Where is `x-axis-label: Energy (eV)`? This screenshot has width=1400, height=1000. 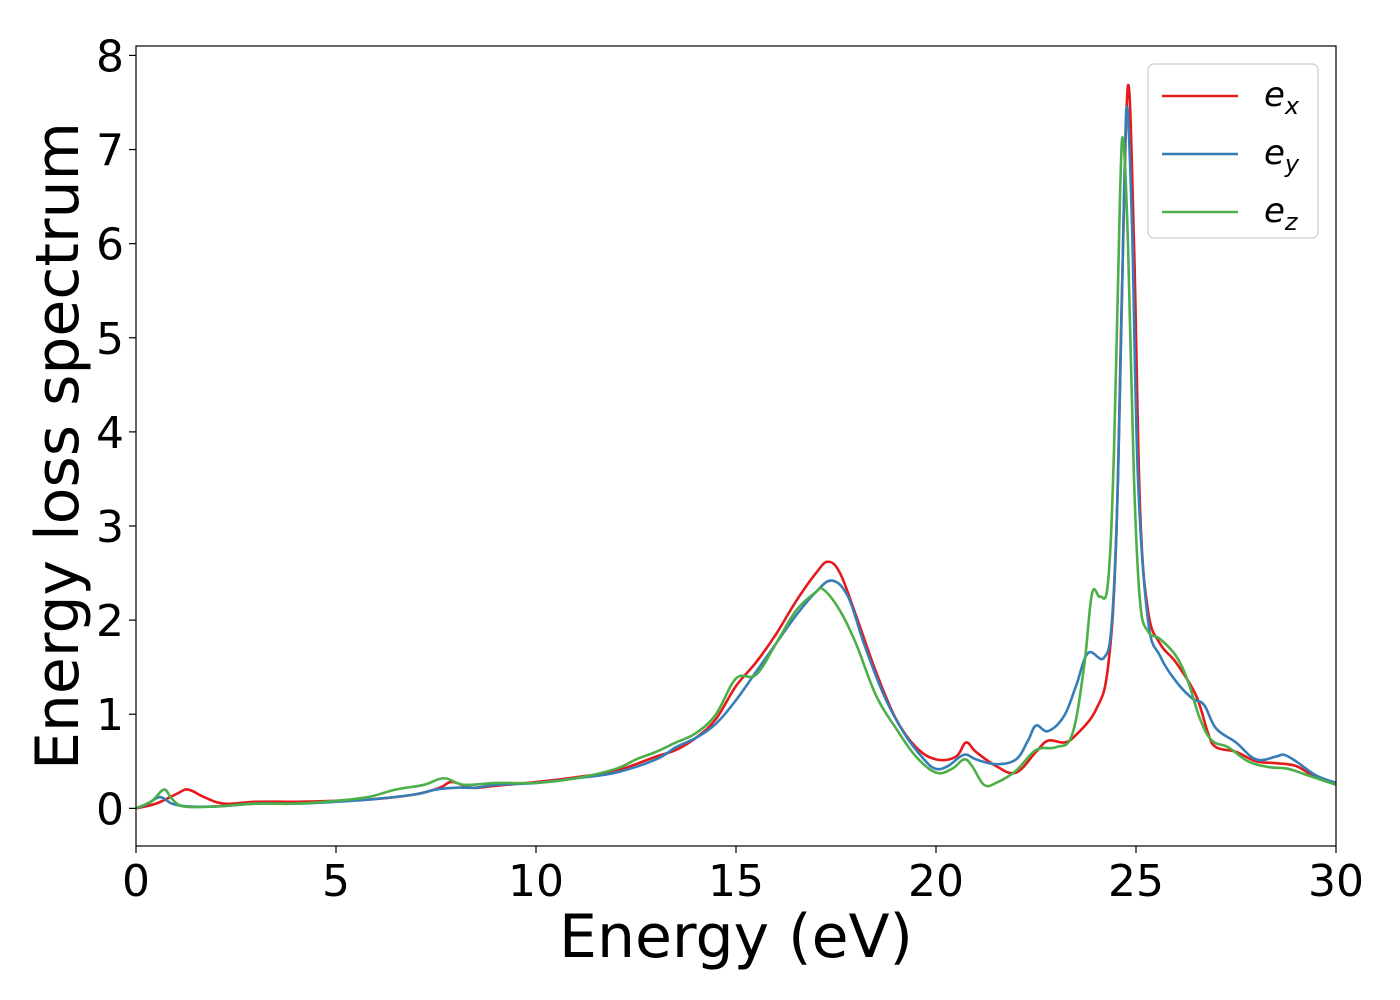 x-axis-label: Energy (eV) is located at coordinates (736, 937).